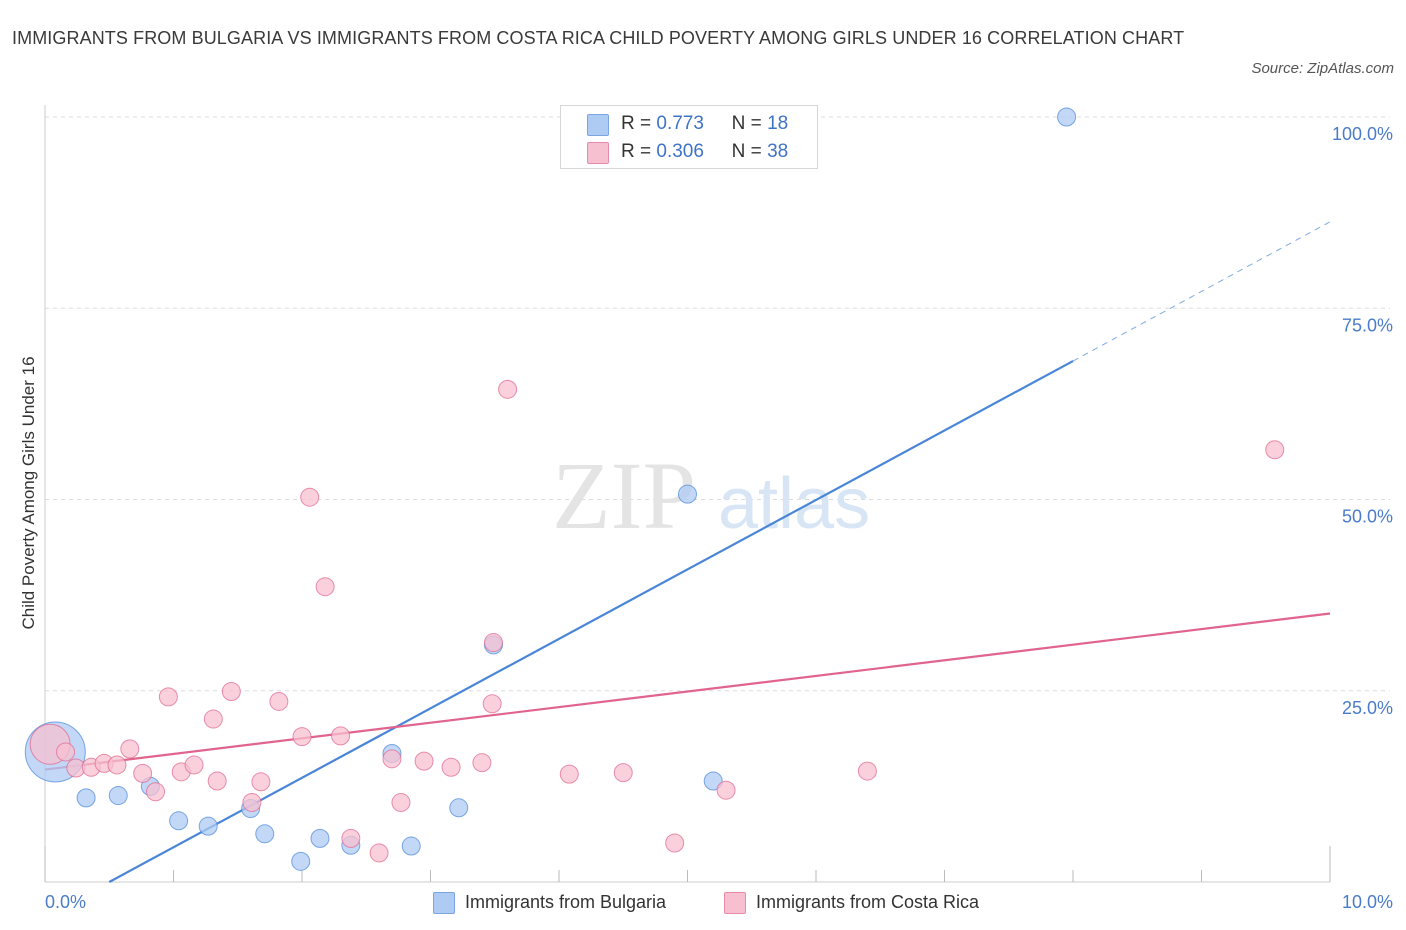 This screenshot has width=1406, height=930. Describe the element at coordinates (1322, 68) in the screenshot. I see `source-label: Source: ZipAtlas.com` at that location.